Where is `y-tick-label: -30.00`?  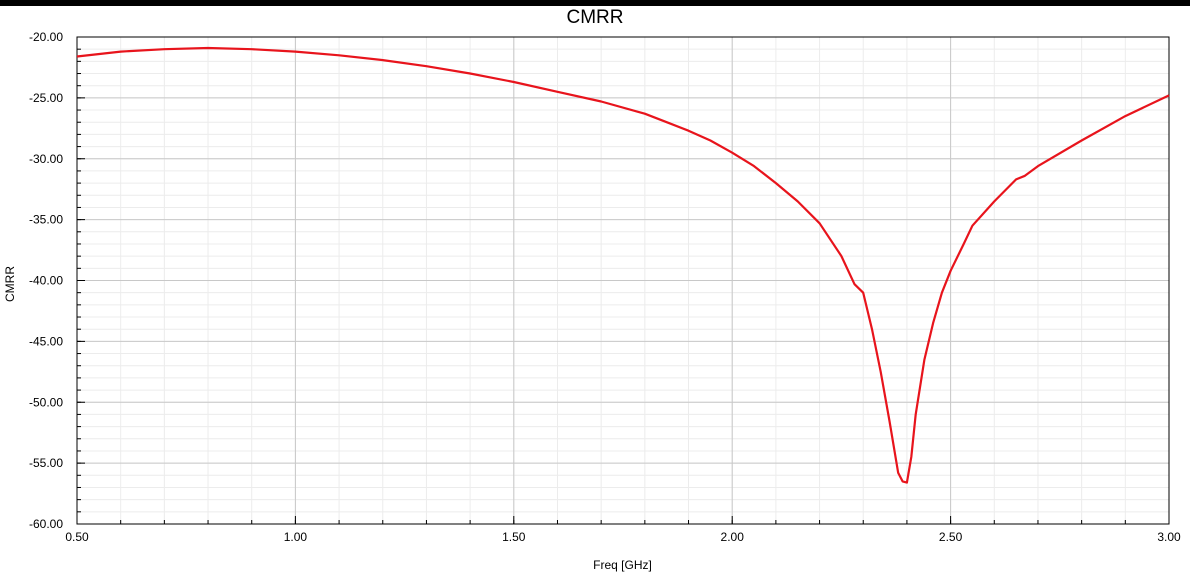 y-tick-label: -30.00 is located at coordinates (46, 159).